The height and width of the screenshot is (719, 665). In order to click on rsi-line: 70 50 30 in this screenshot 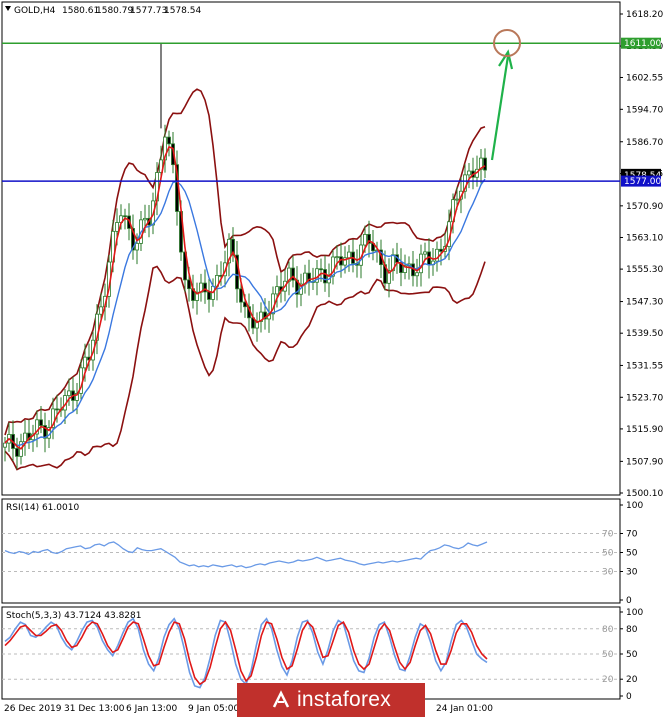, I will do `click(311, 554)`.